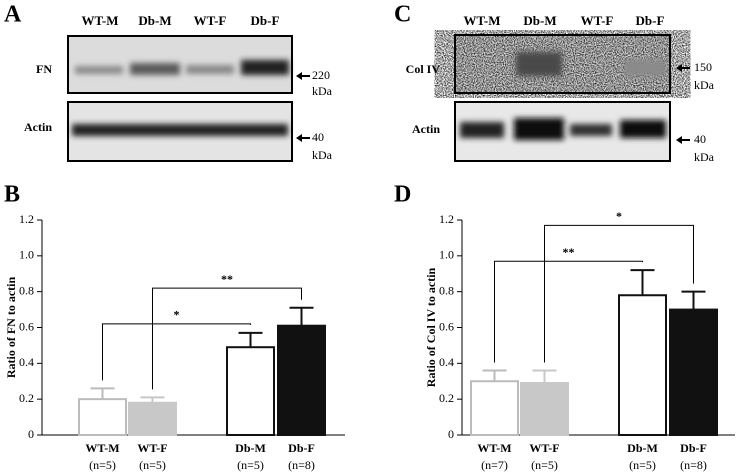  What do you see at coordinates (423, 69) in the screenshot?
I see `protein-label: Col IV` at bounding box center [423, 69].